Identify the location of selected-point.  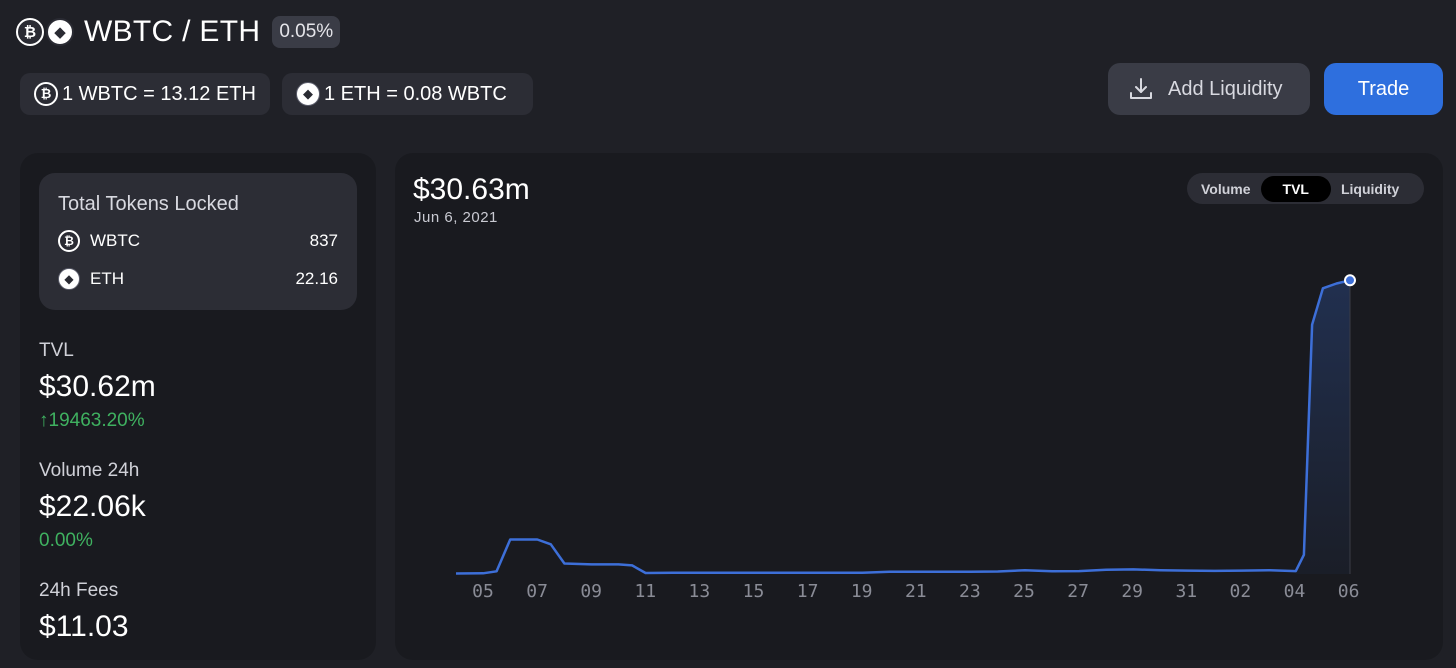
(1350, 280).